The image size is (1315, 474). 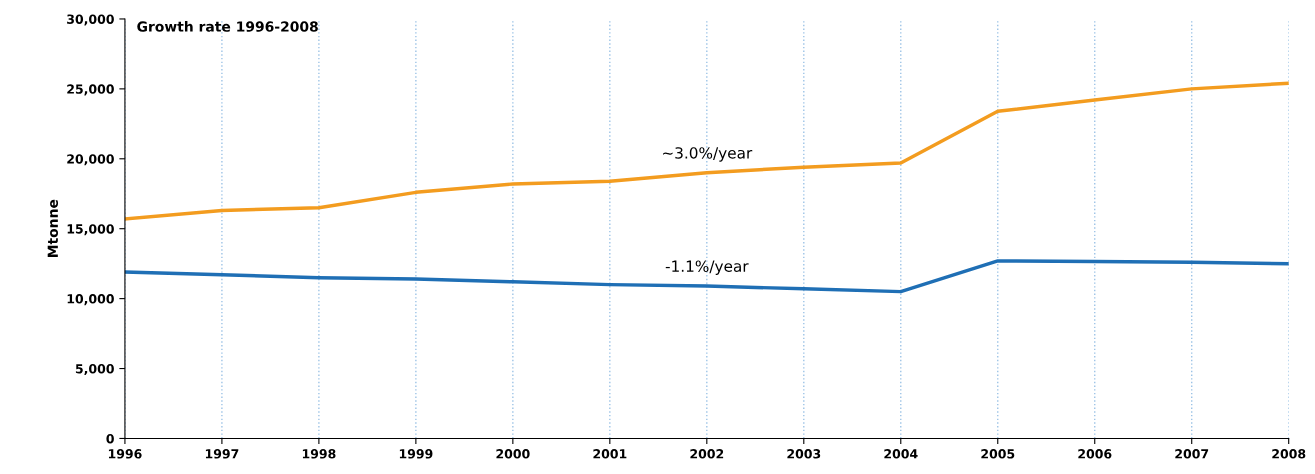 What do you see at coordinates (706, 276) in the screenshot?
I see `line-series` at bounding box center [706, 276].